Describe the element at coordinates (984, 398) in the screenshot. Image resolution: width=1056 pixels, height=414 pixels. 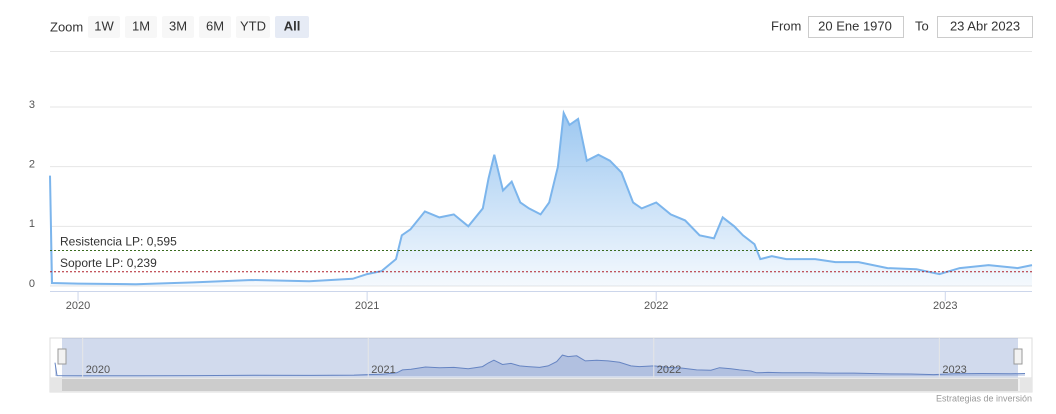
I see `credits: Estrategias de inversión` at that location.